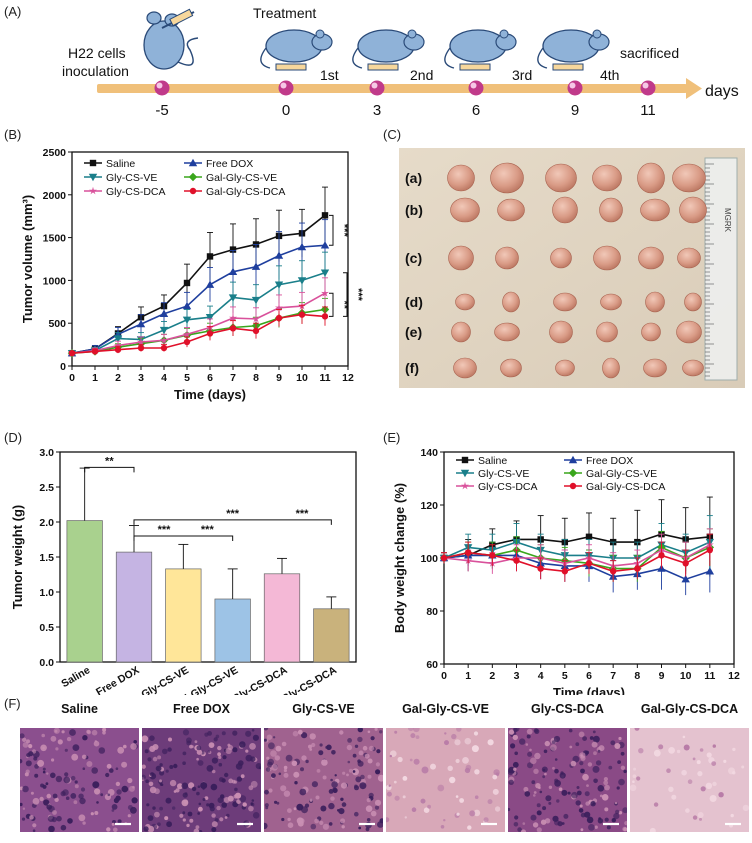 Image resolution: width=752 pixels, height=843 pixels. What do you see at coordinates (429, 453) in the screenshot?
I see `y-tick-label: 140` at bounding box center [429, 453].